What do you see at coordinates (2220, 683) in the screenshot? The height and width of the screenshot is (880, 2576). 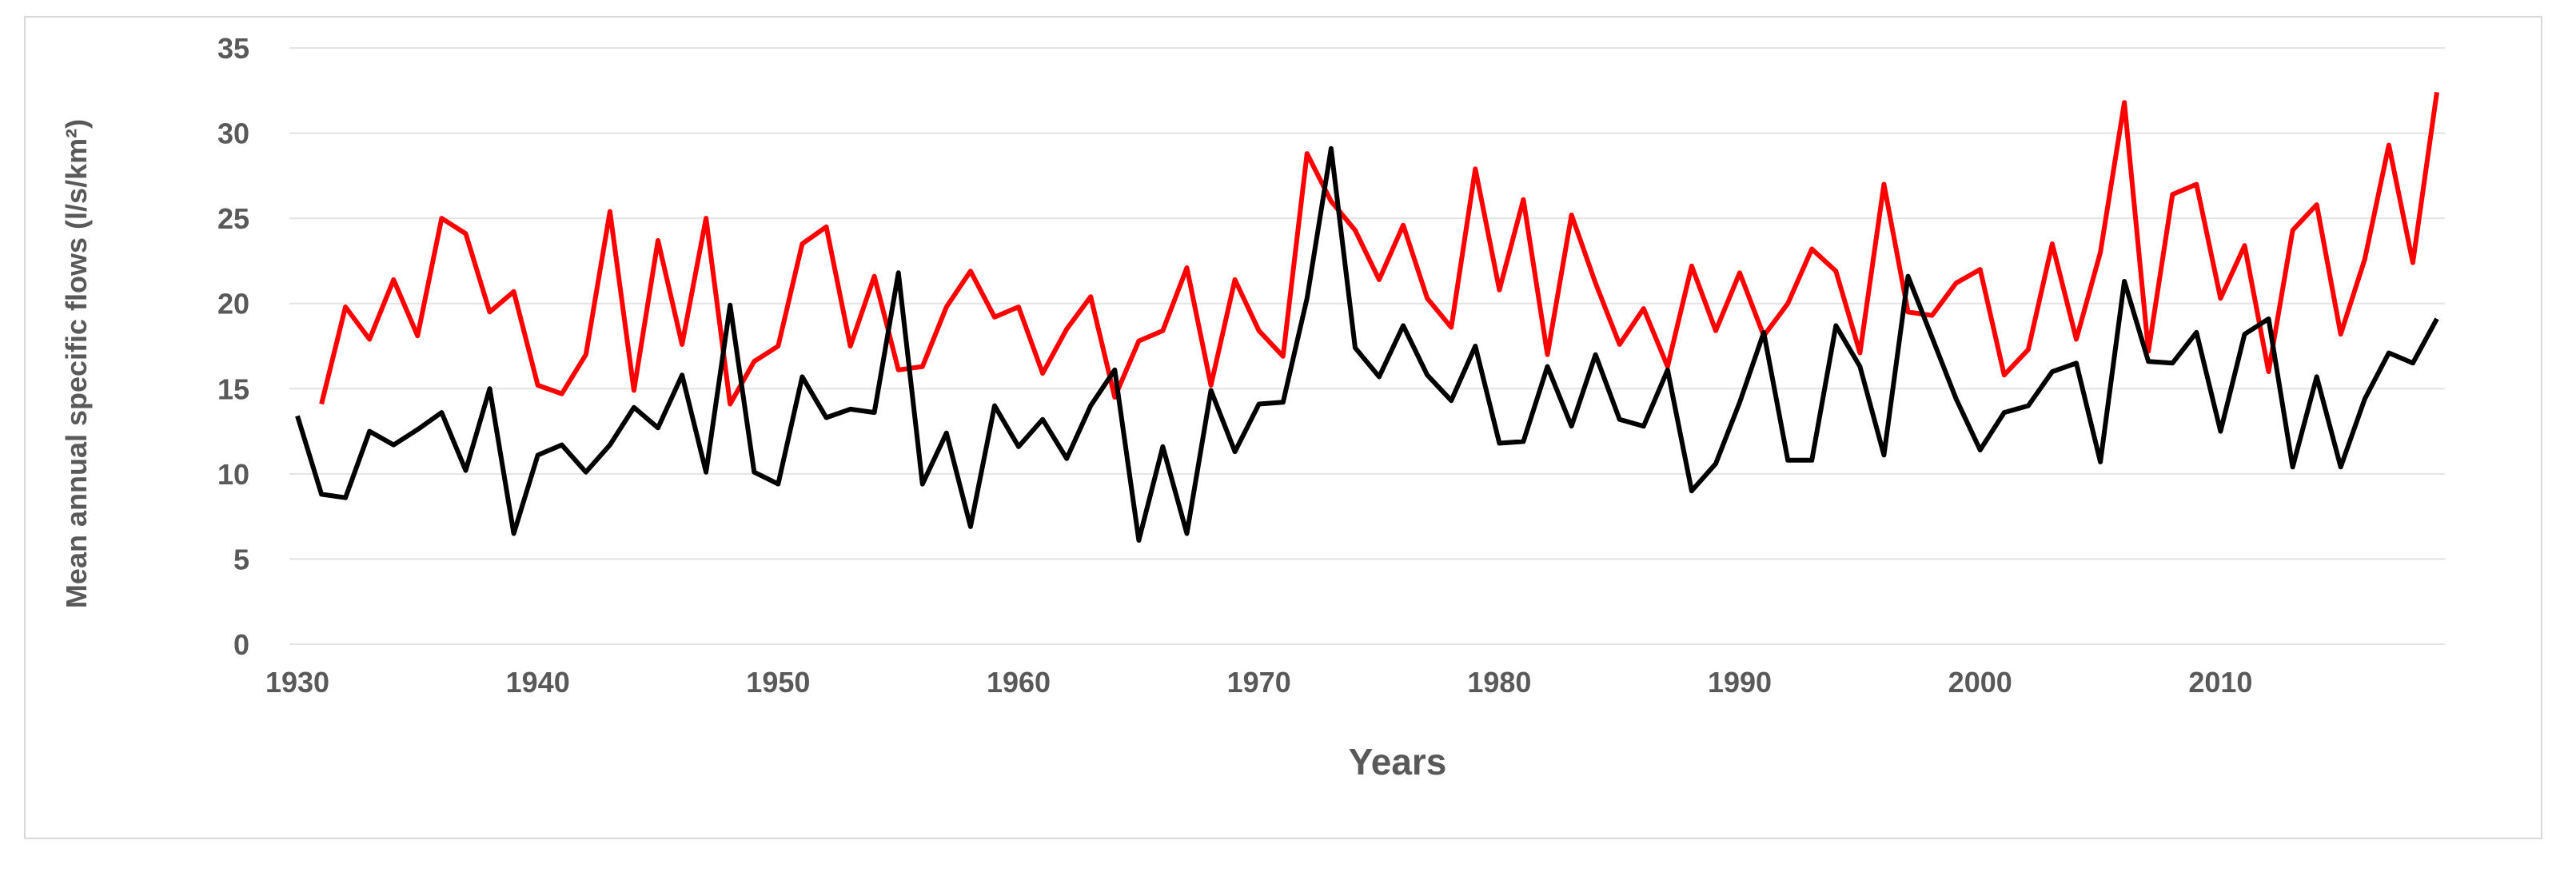 I see `x-tick-label: 2010` at bounding box center [2220, 683].